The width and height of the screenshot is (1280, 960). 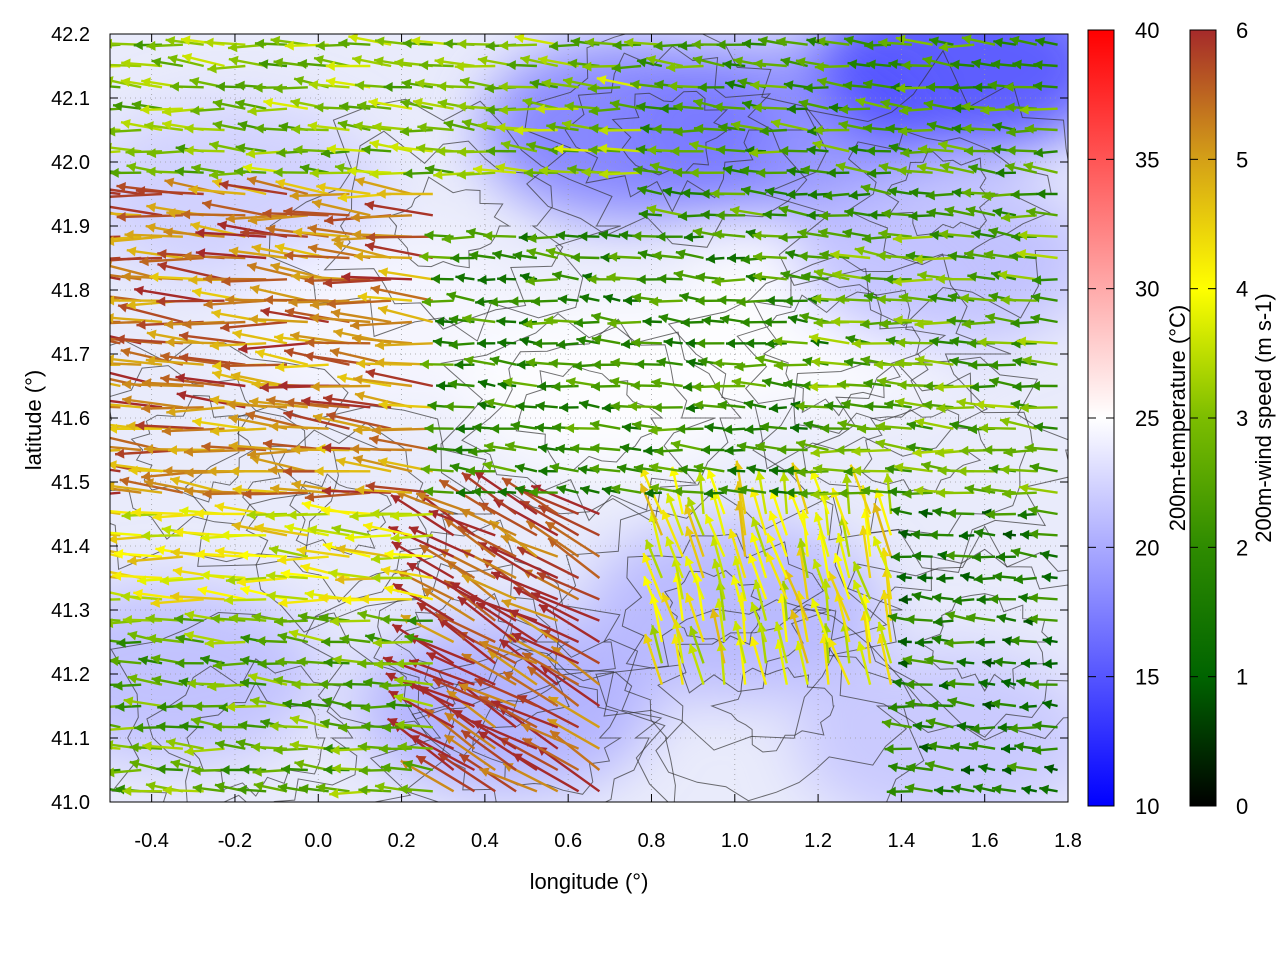 What do you see at coordinates (1177, 418) in the screenshot?
I see `temperature-colorbar-label: 200m-temperature (°C)` at bounding box center [1177, 418].